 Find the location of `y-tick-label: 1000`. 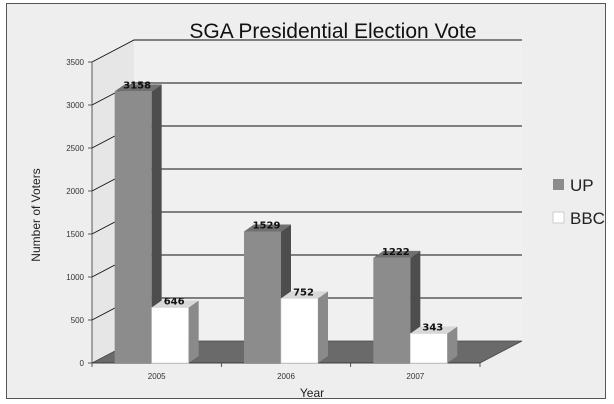

y-tick-label: 1000 is located at coordinates (75, 277).